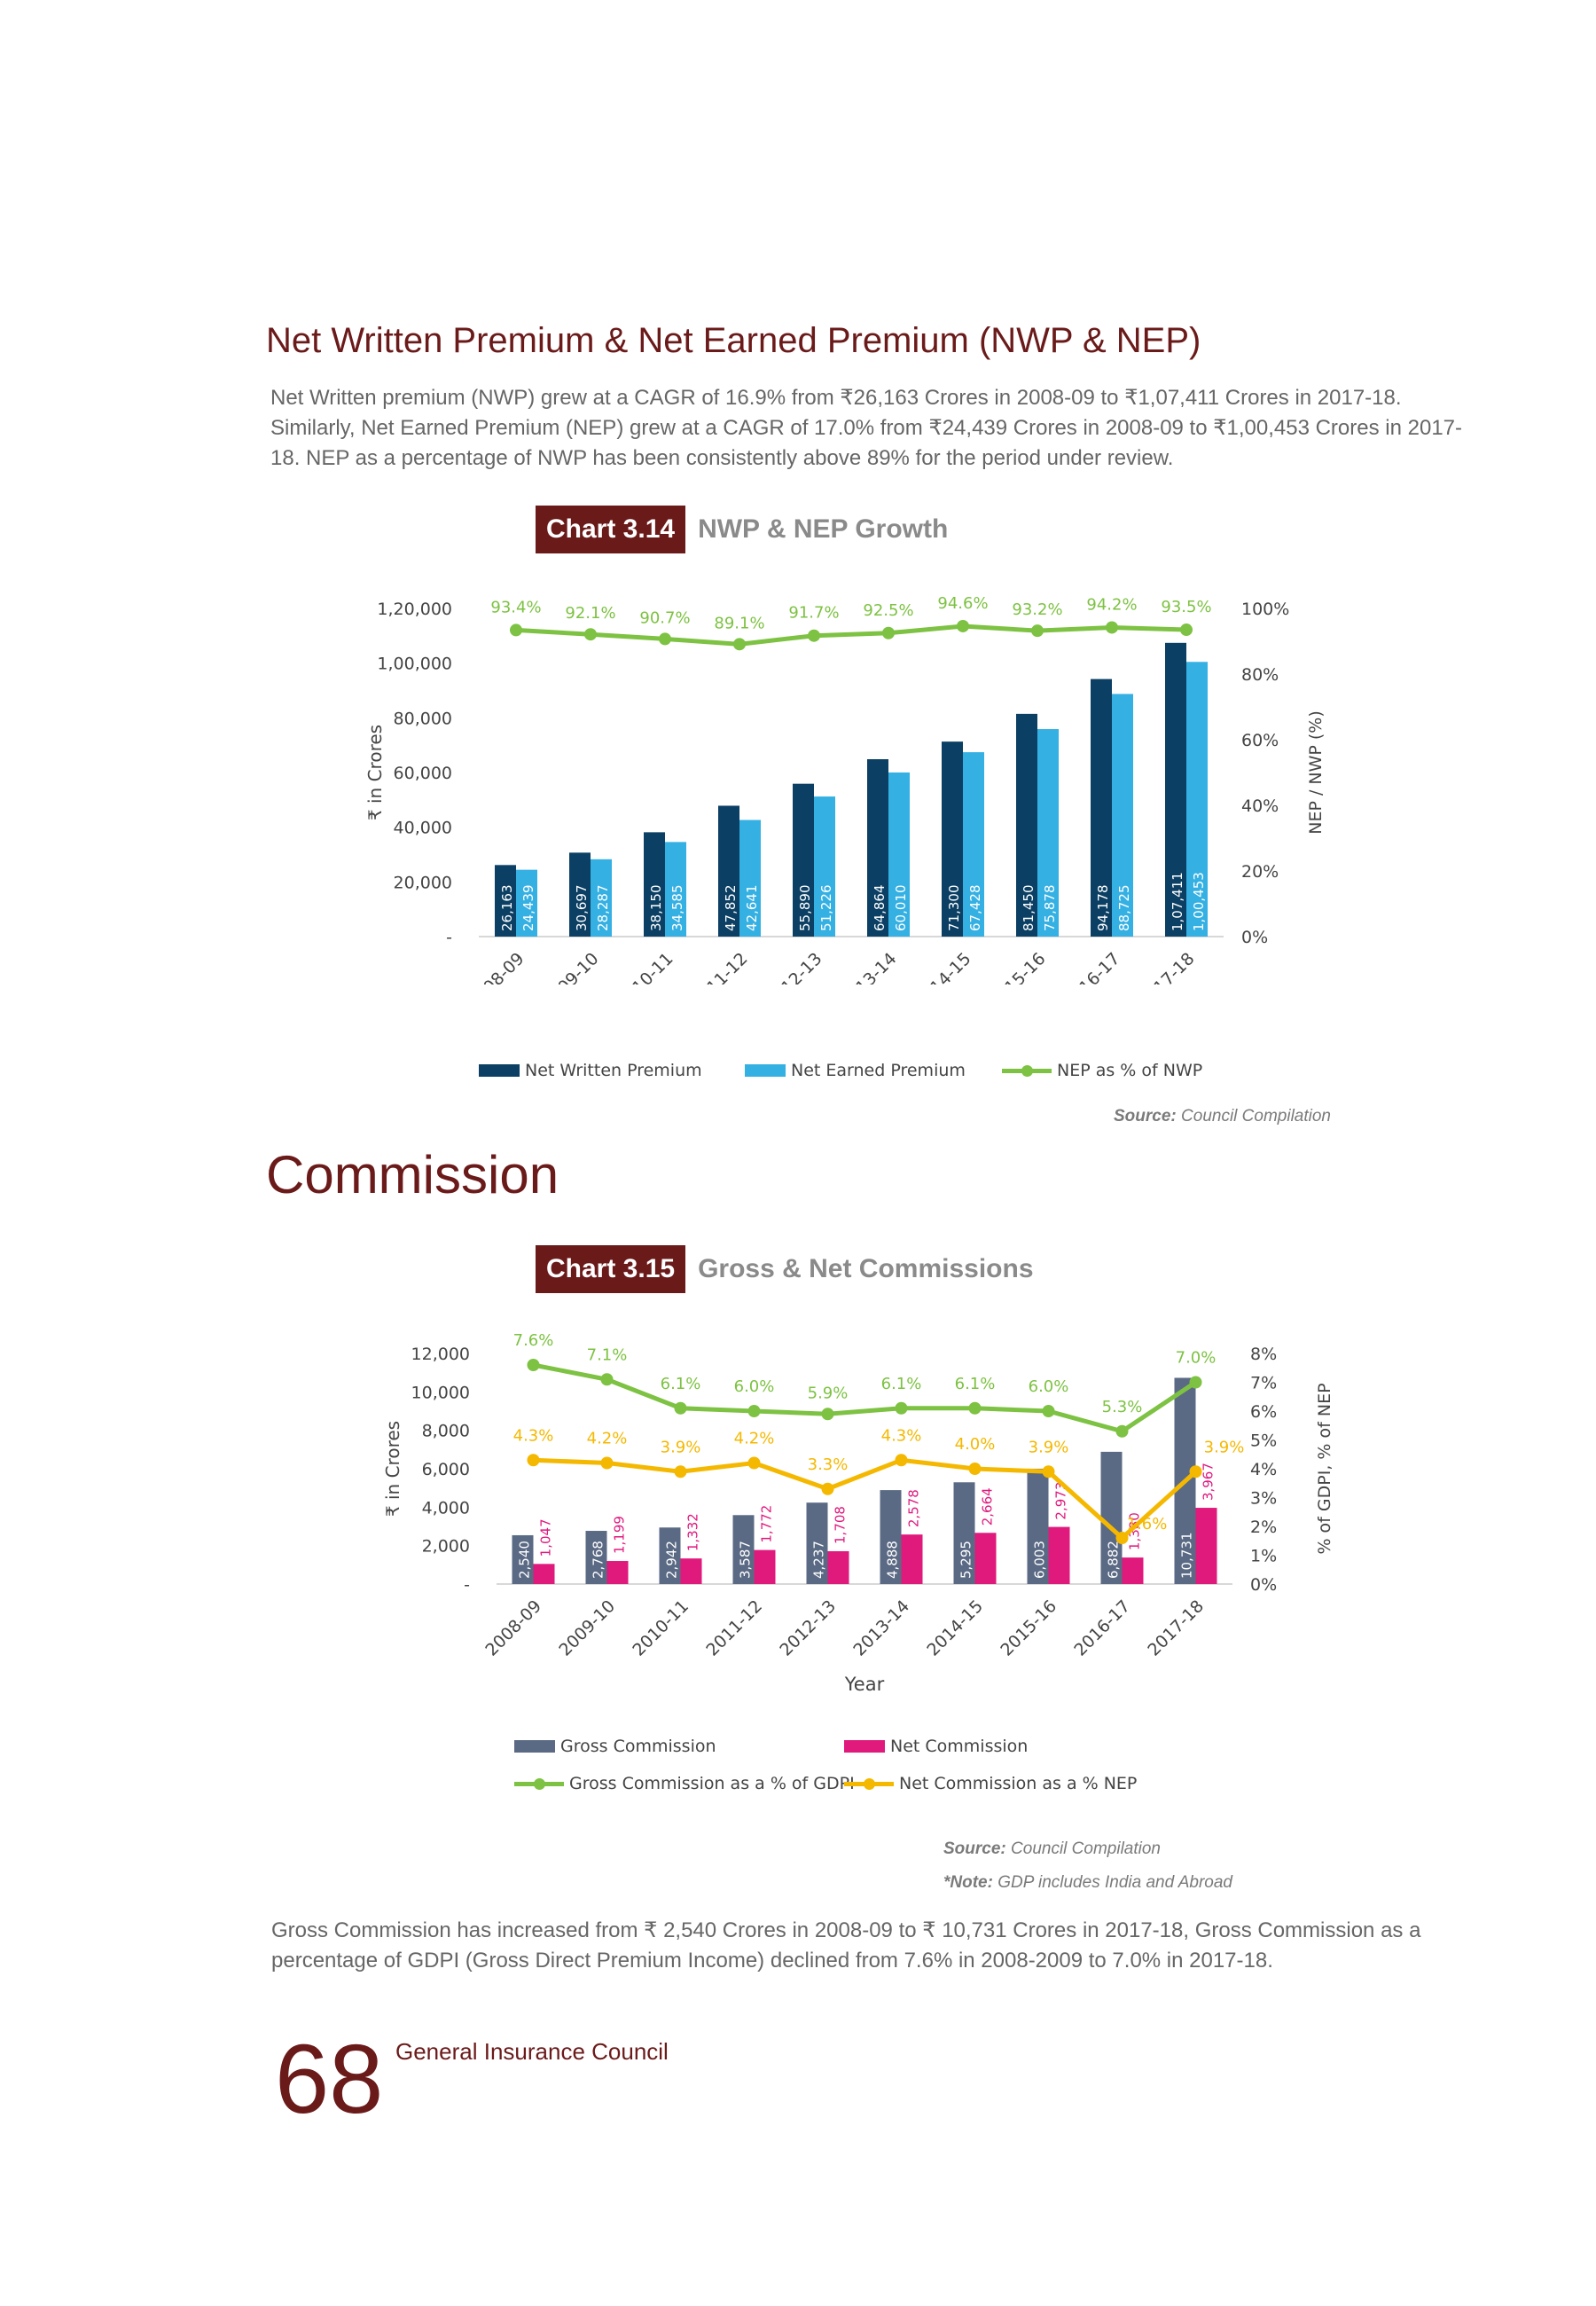  Describe the element at coordinates (656, 908) in the screenshot. I see `nwp-value-label: 38,150` at that location.